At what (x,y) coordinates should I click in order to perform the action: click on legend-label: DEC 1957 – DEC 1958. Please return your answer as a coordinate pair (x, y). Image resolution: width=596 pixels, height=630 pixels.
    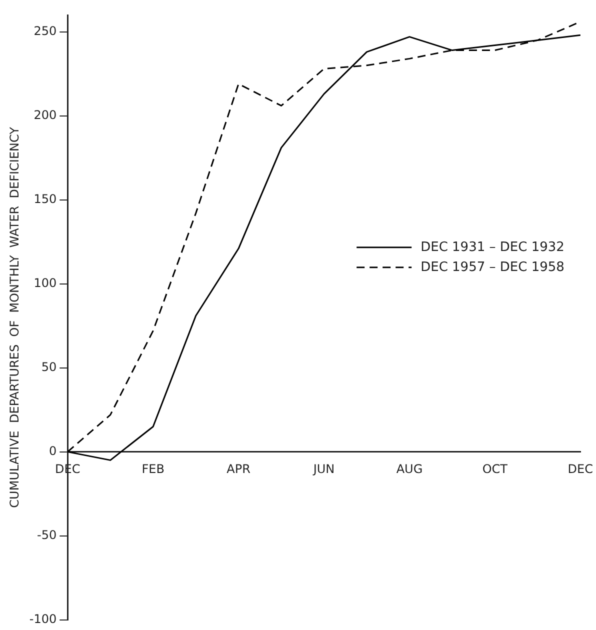
    Looking at the image, I should click on (492, 267).